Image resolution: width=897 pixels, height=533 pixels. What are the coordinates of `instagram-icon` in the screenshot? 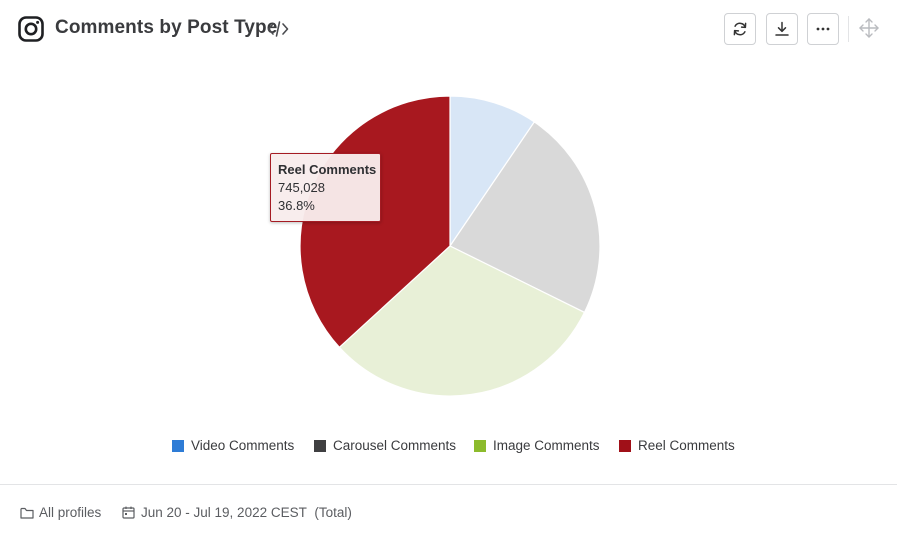 It's located at (31, 29).